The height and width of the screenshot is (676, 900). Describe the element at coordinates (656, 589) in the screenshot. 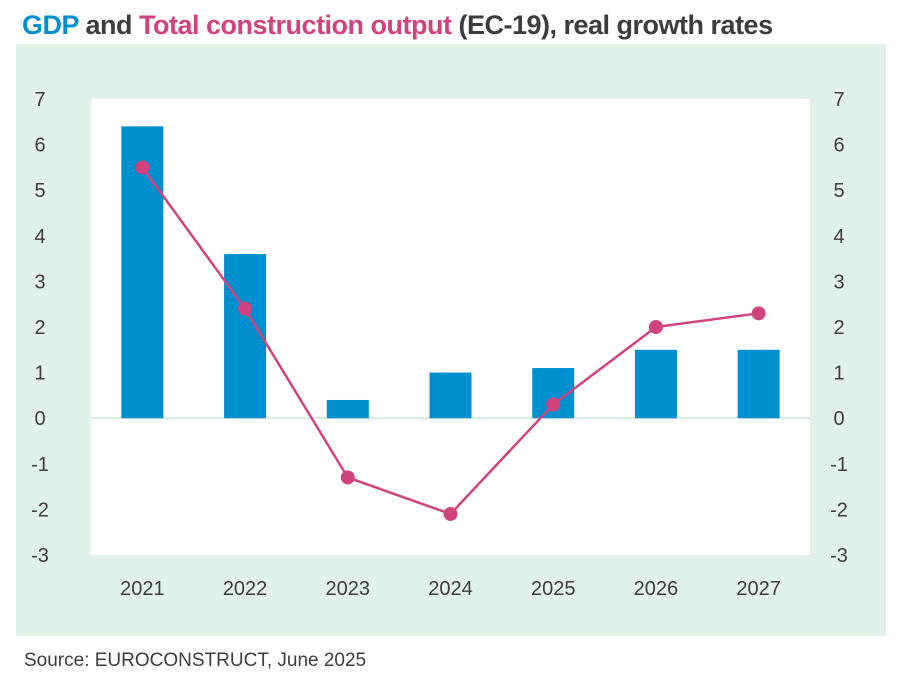

I see `x-tick-label: 2026` at that location.